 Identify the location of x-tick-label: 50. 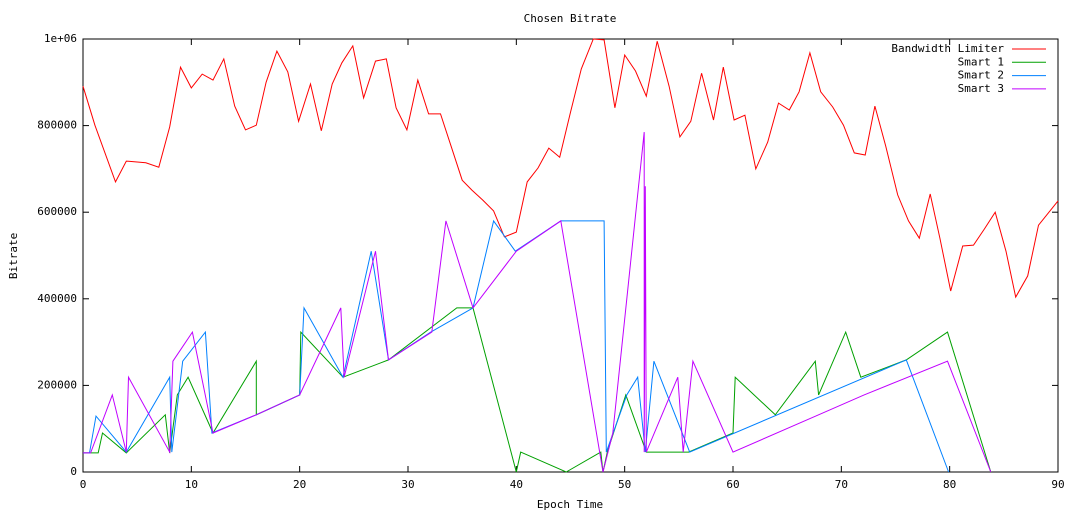
(624, 484).